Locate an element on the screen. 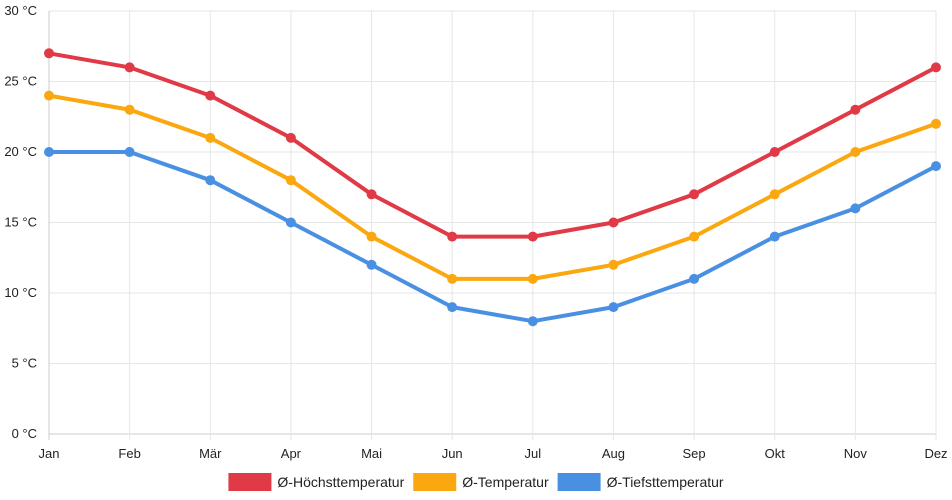  y-tick-label: 25 °C is located at coordinates (20, 81).